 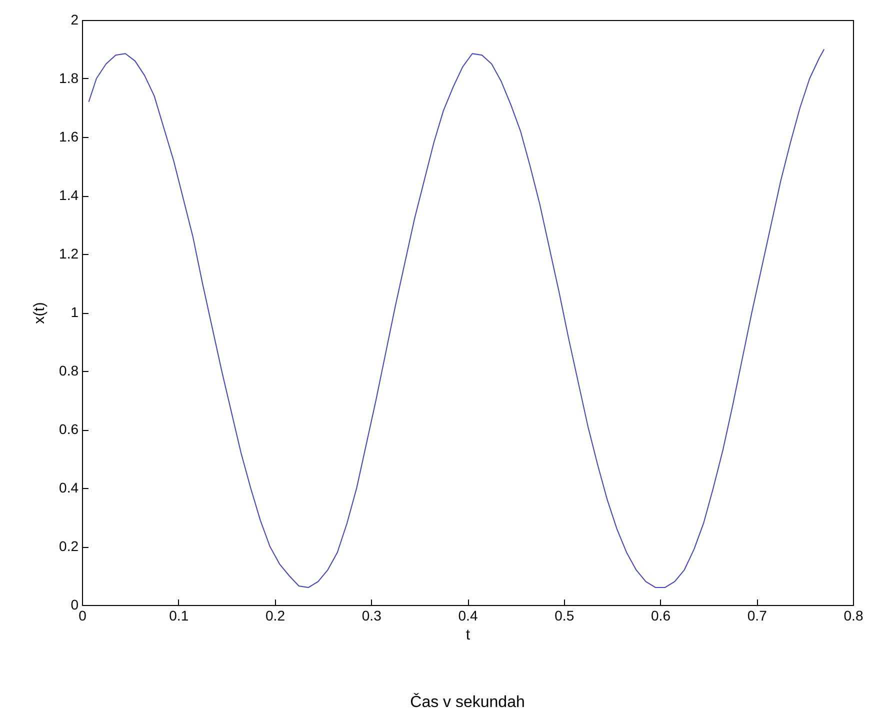 I want to click on y-tick-label: 0.2, so click(x=69, y=546).